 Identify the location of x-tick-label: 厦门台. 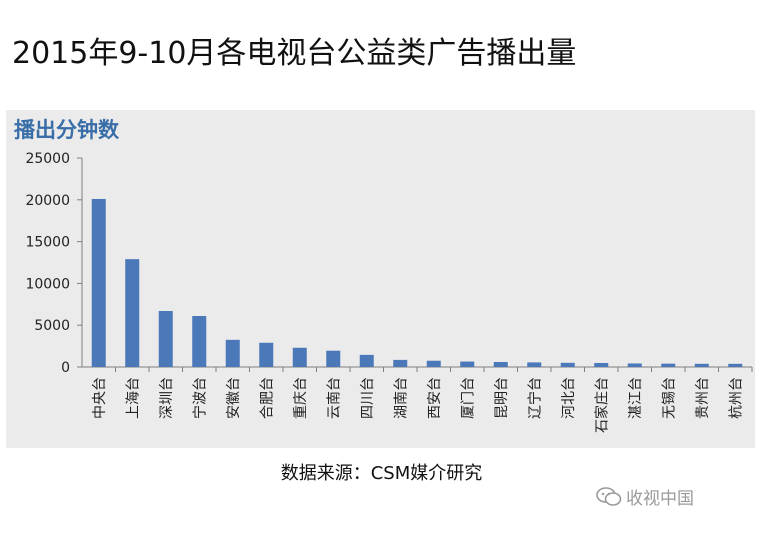
(468, 398).